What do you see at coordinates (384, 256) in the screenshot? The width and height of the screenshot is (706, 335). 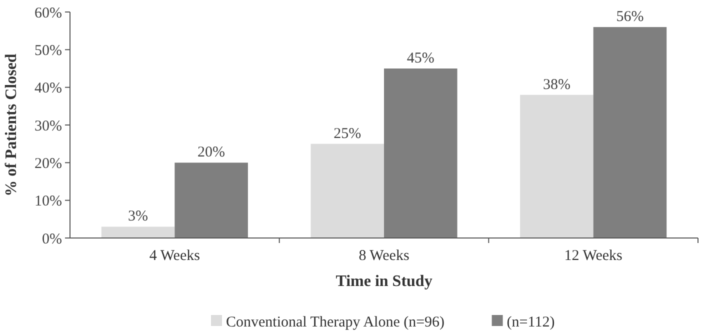 I see `x-tick-label: 8 Weeks` at bounding box center [384, 256].